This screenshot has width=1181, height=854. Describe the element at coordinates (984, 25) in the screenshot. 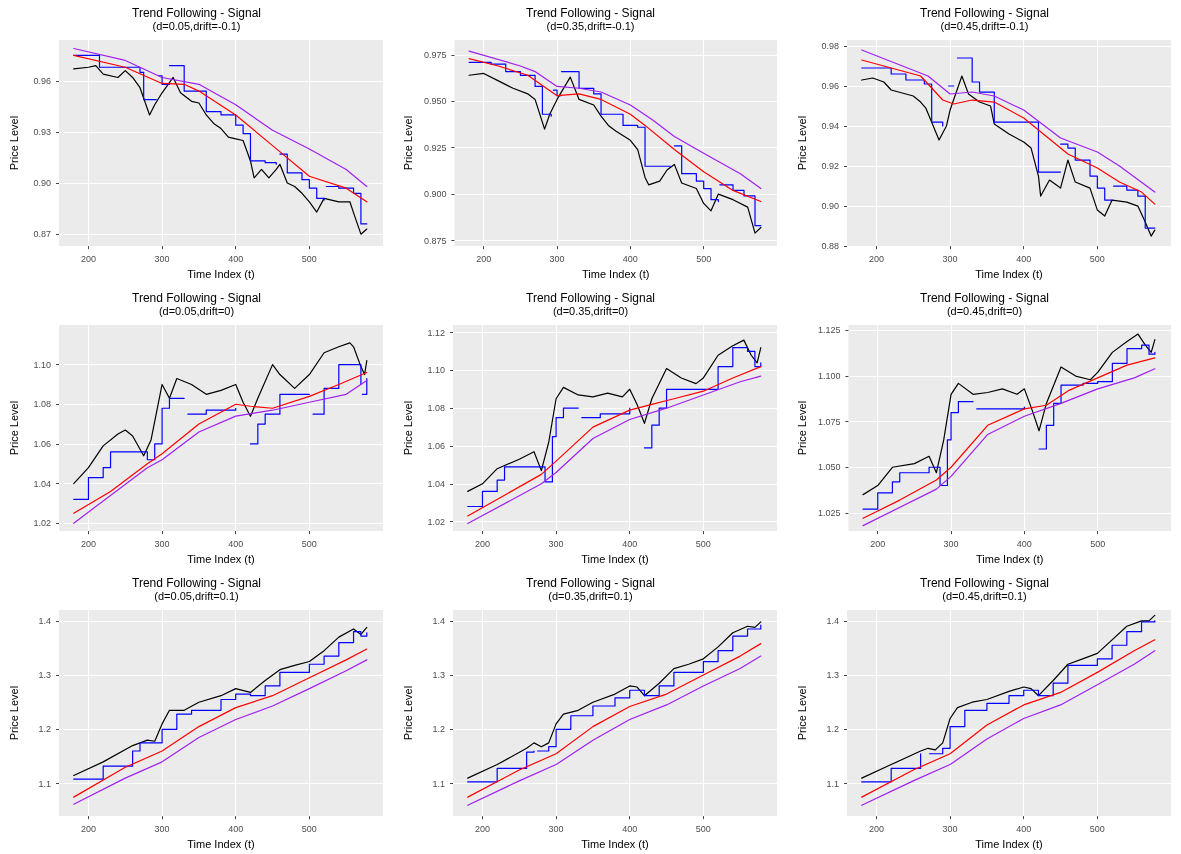

I see `chart-subtitle: (d=0.45,drift=-0.1)` at that location.